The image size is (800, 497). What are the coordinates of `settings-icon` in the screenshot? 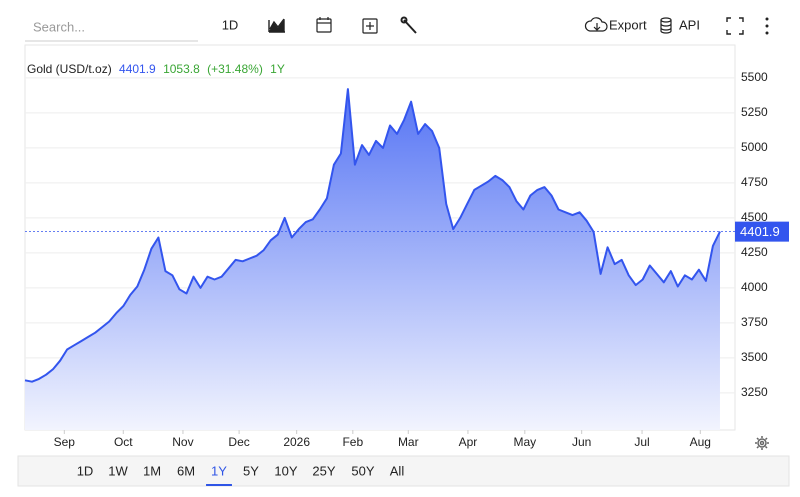 It's located at (762, 443).